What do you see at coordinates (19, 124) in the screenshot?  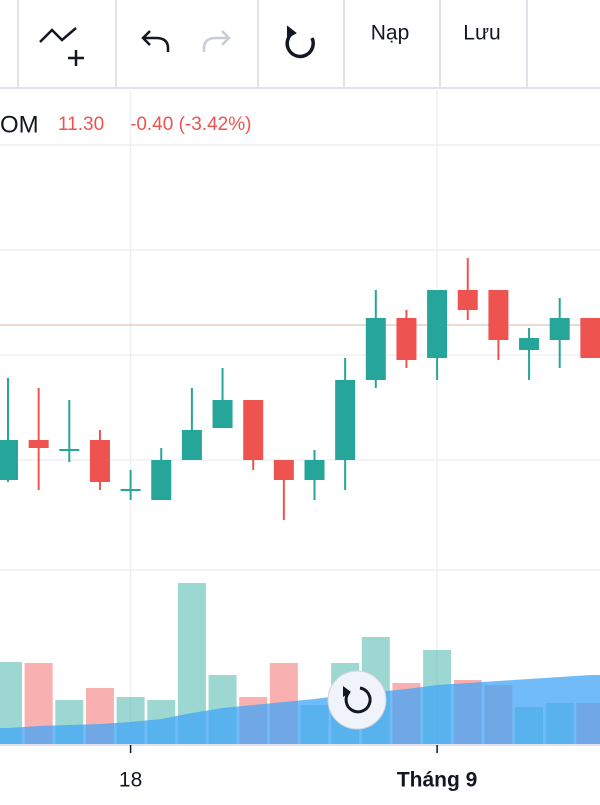 I see `symbol: OM` at bounding box center [19, 124].